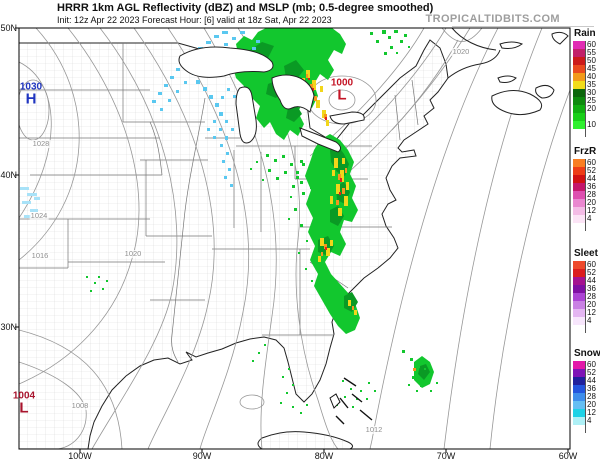  I want to click on legend-cell-row: 4, so click(586, 219).